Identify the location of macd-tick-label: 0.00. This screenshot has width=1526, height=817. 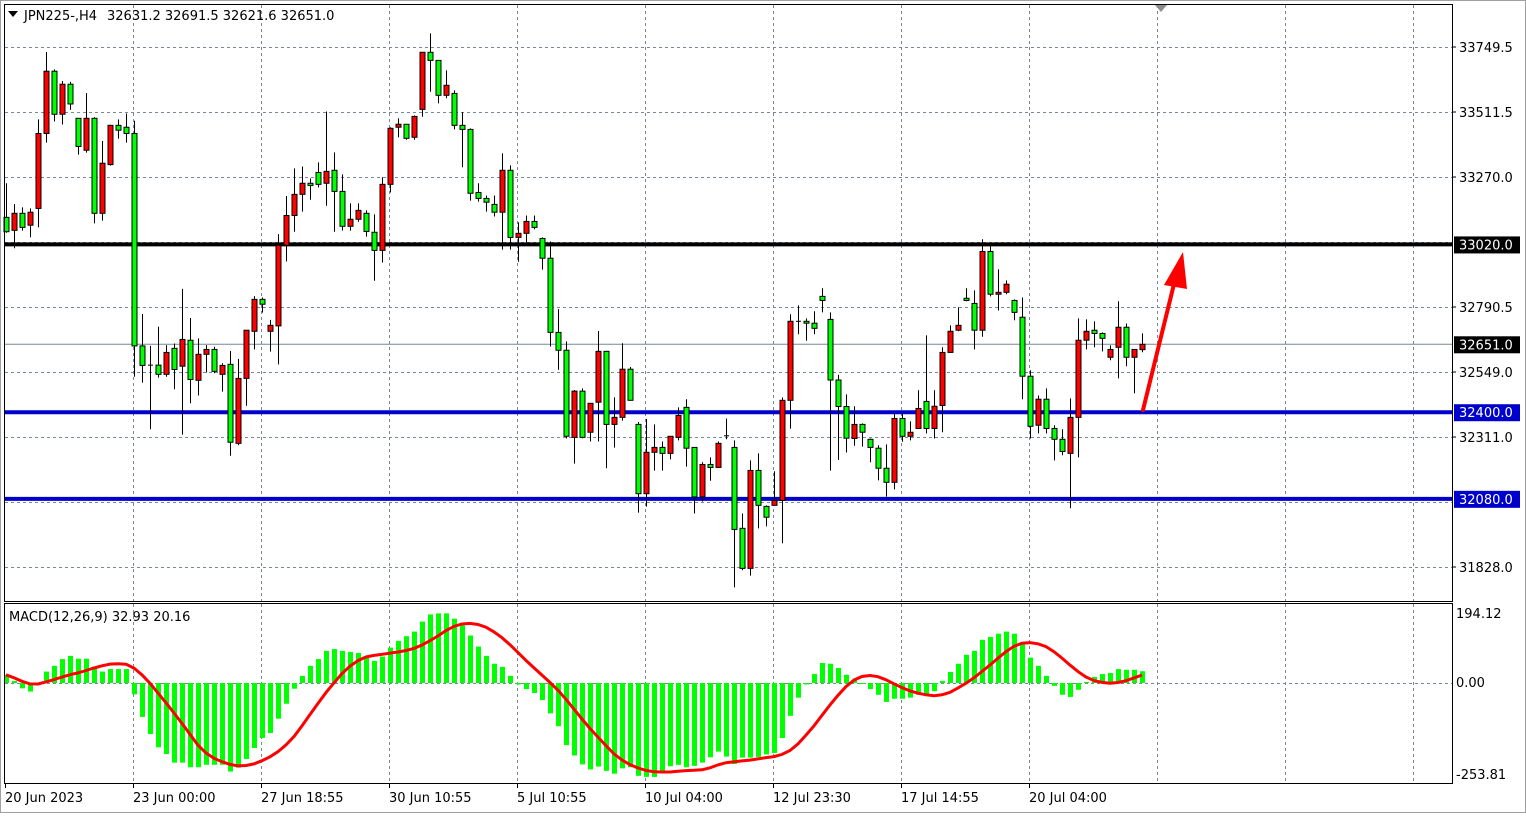
(1470, 683).